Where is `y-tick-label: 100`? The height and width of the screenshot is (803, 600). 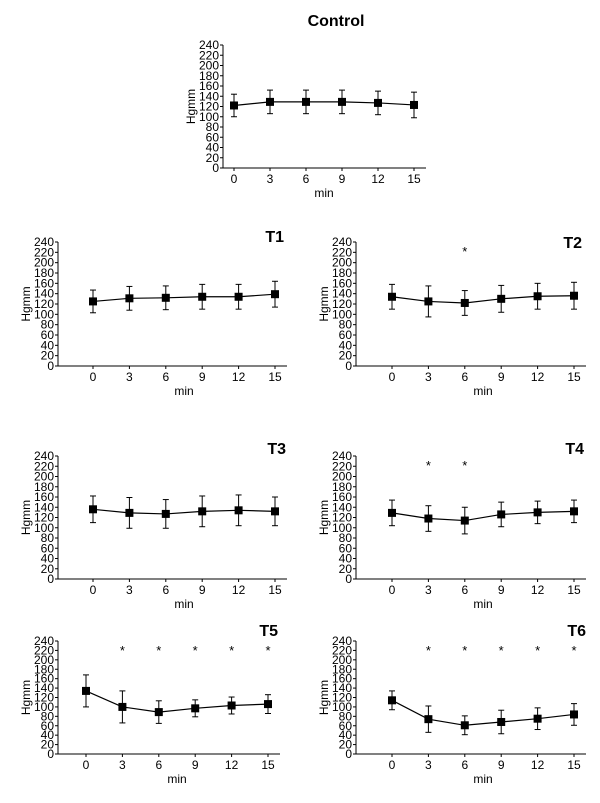 y-tick-label: 100 is located at coordinates (342, 314).